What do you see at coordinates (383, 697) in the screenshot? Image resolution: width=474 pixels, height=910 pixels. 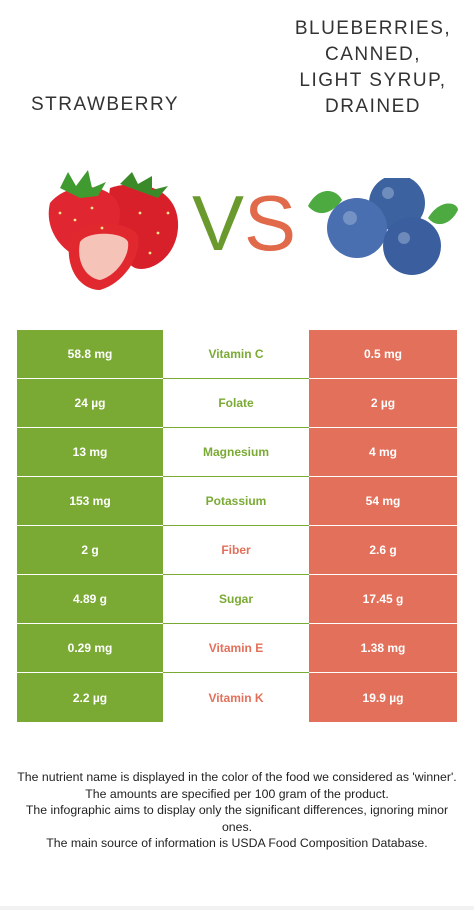 I see `right-value: 19.9 µg` at bounding box center [383, 697].